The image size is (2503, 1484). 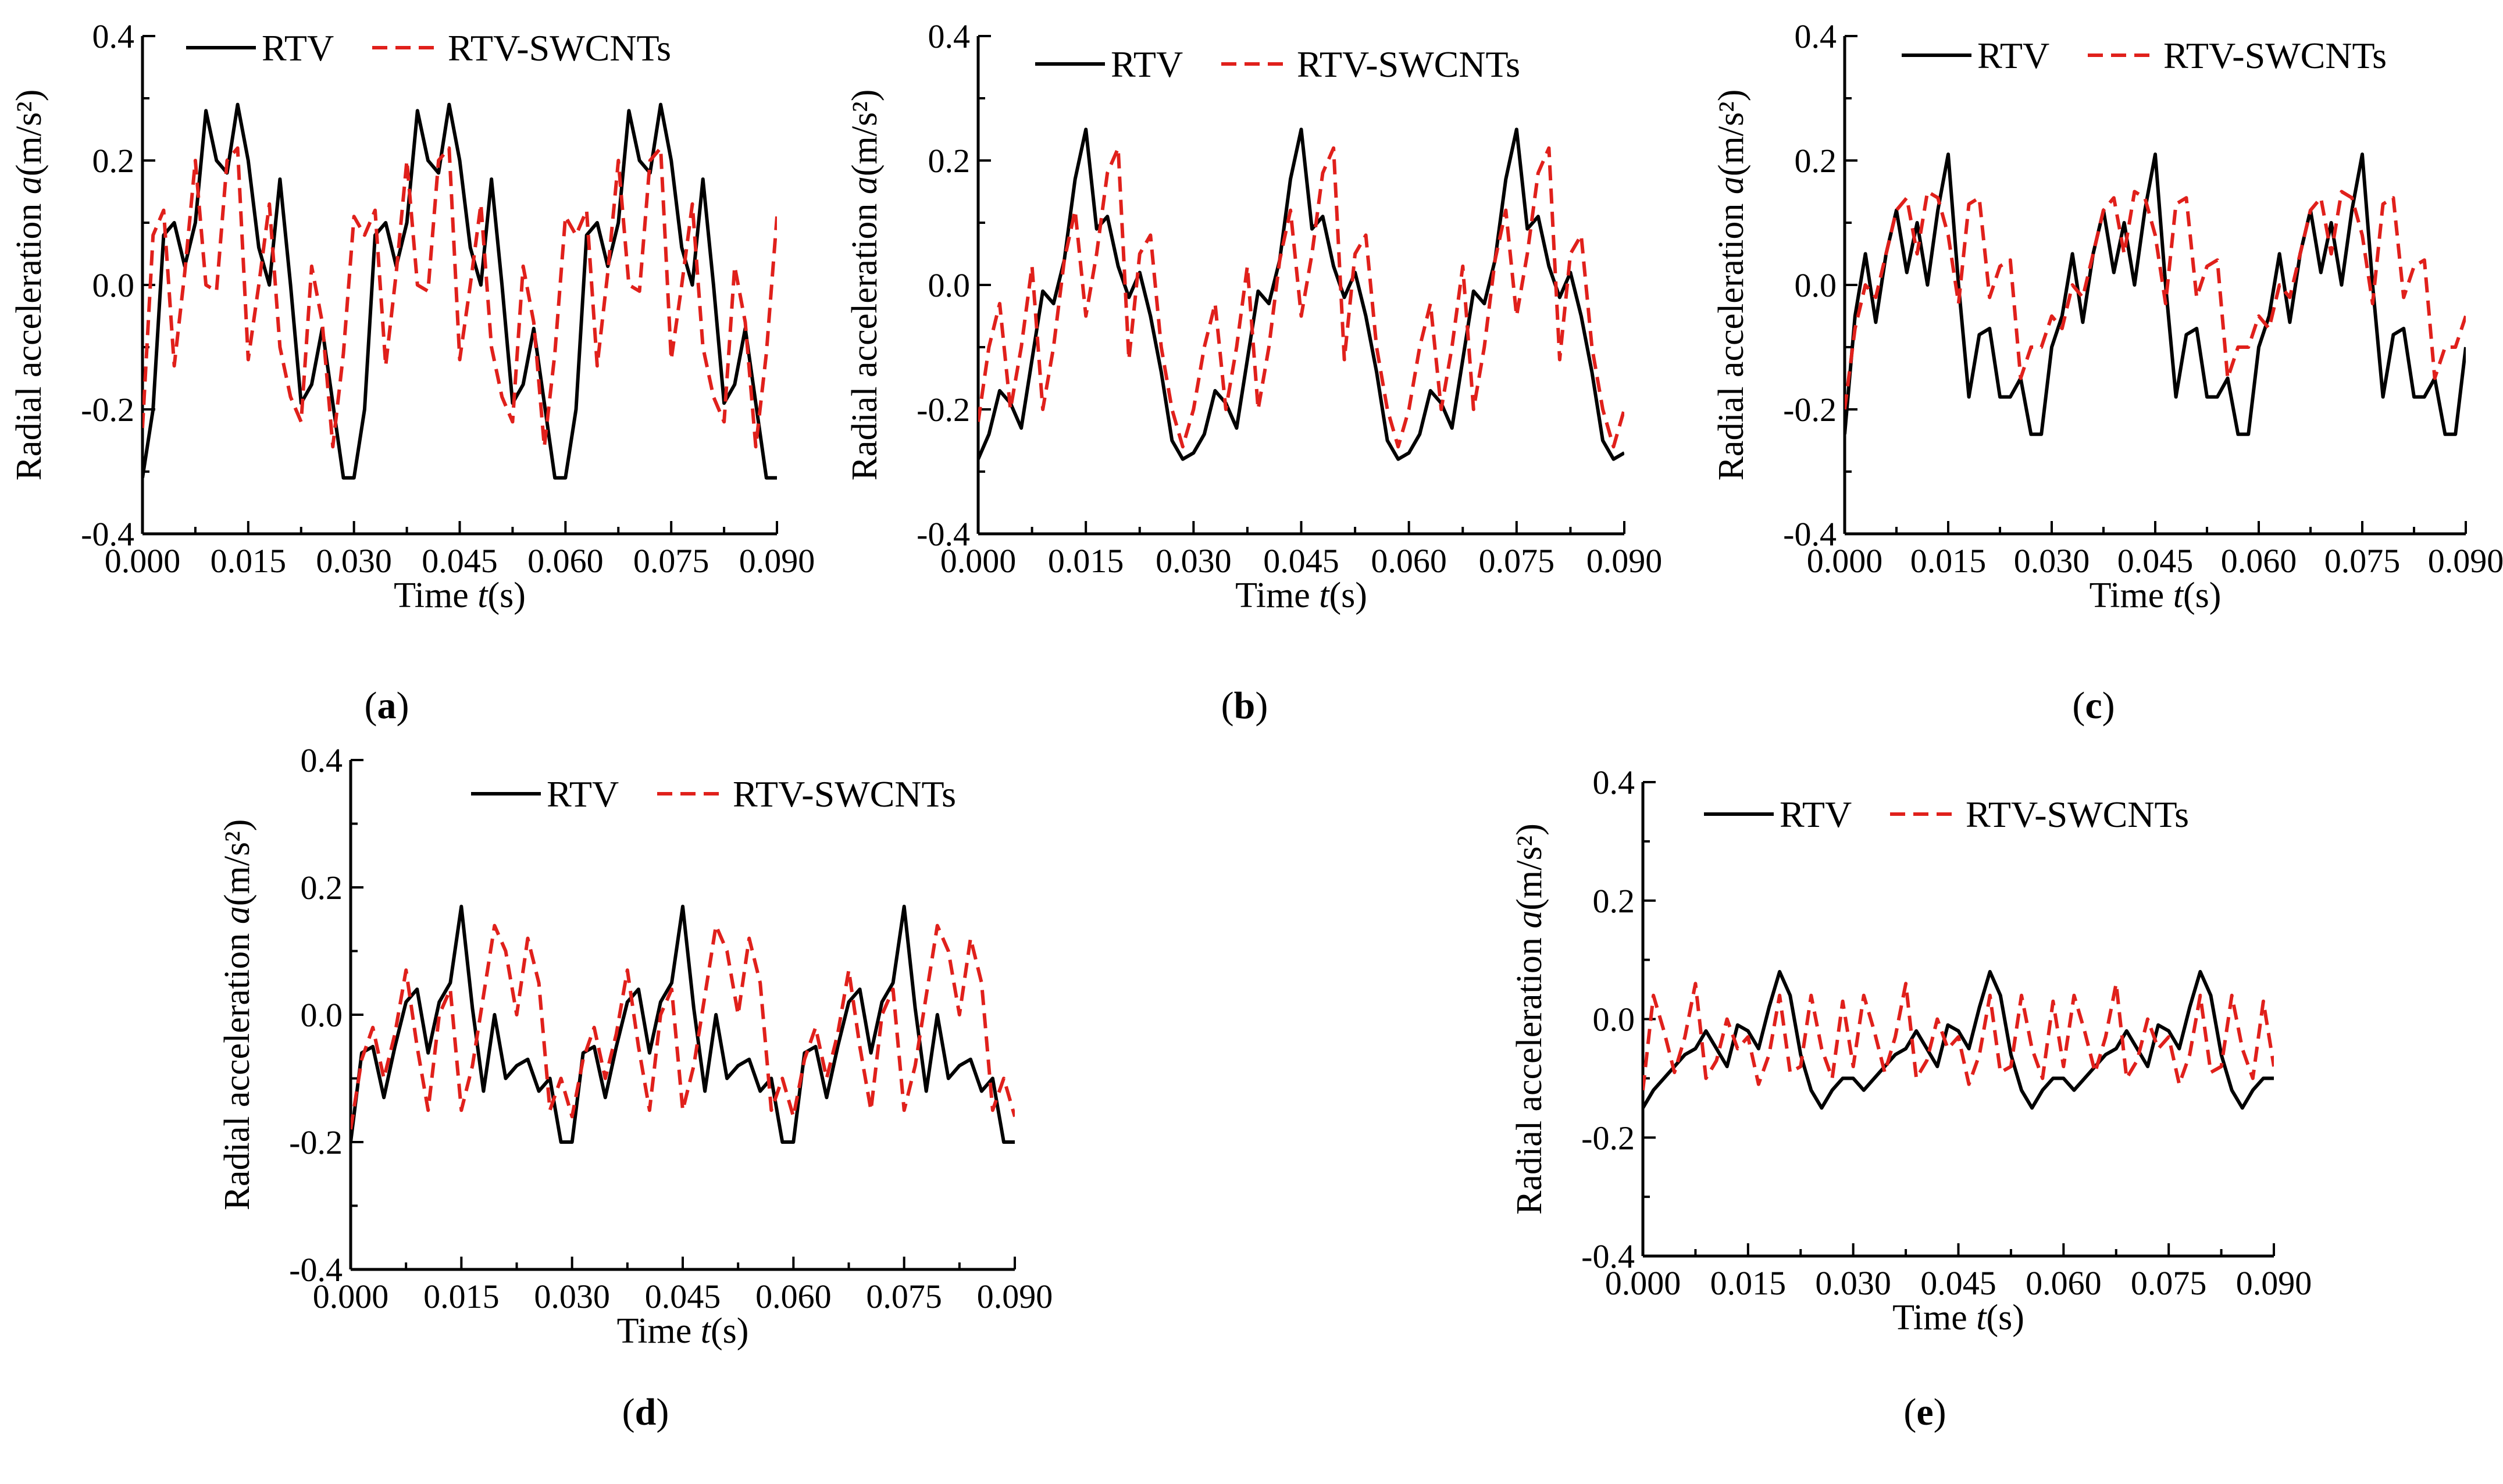 What do you see at coordinates (1245, 705) in the screenshot?
I see `panel-label: (b)` at bounding box center [1245, 705].